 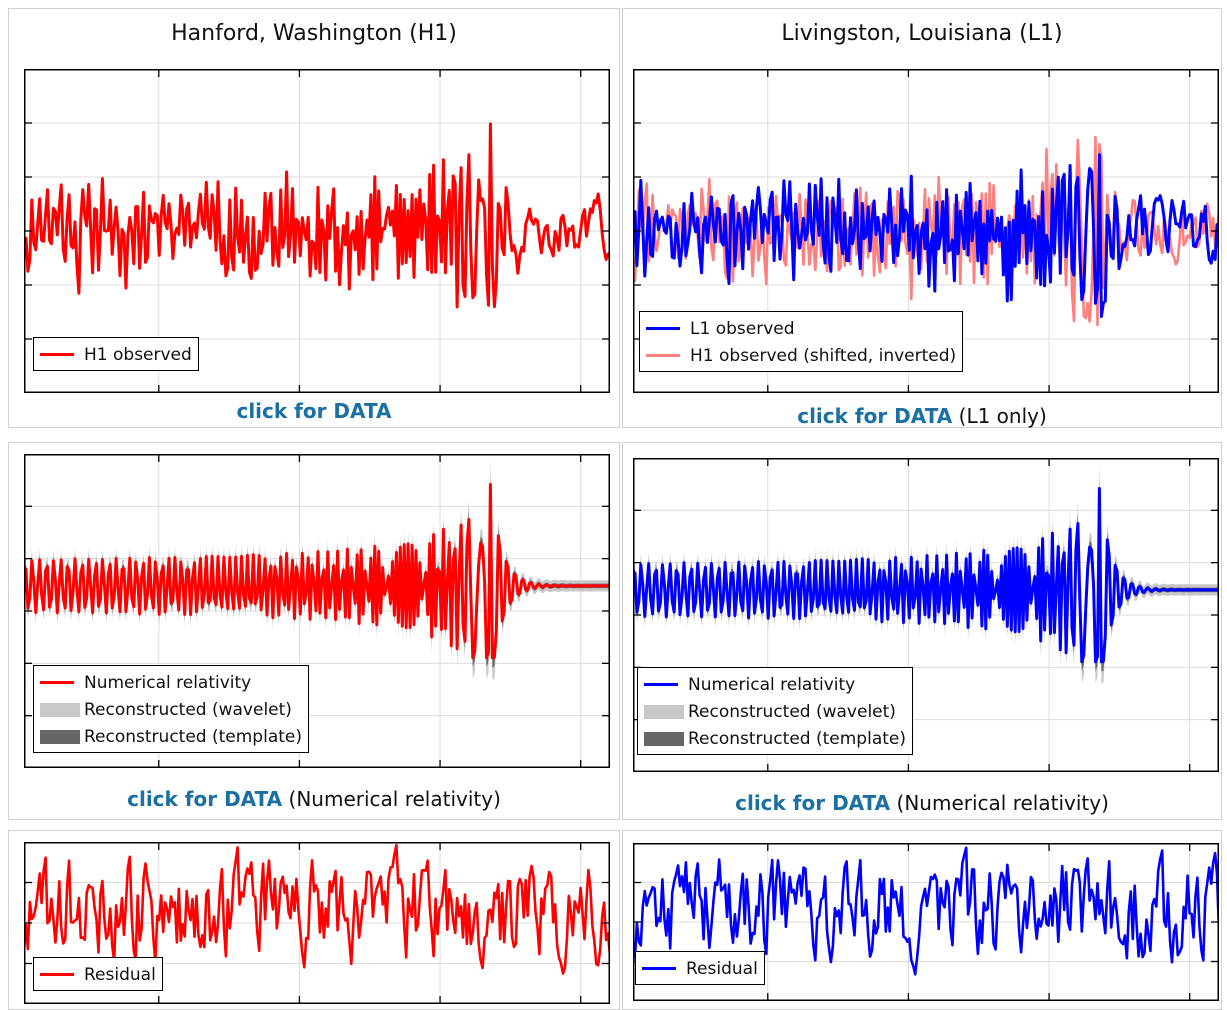 I want to click on legend-h1-residual: Residual, so click(x=98, y=974).